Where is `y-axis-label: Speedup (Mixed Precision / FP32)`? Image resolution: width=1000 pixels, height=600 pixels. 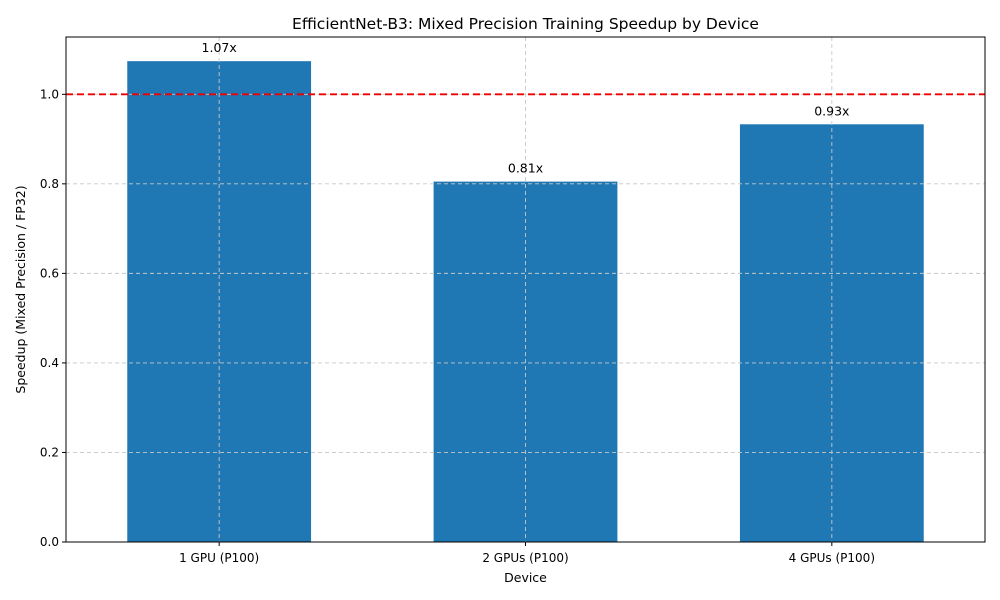 y-axis-label: Speedup (Mixed Precision / FP32) is located at coordinates (20, 289).